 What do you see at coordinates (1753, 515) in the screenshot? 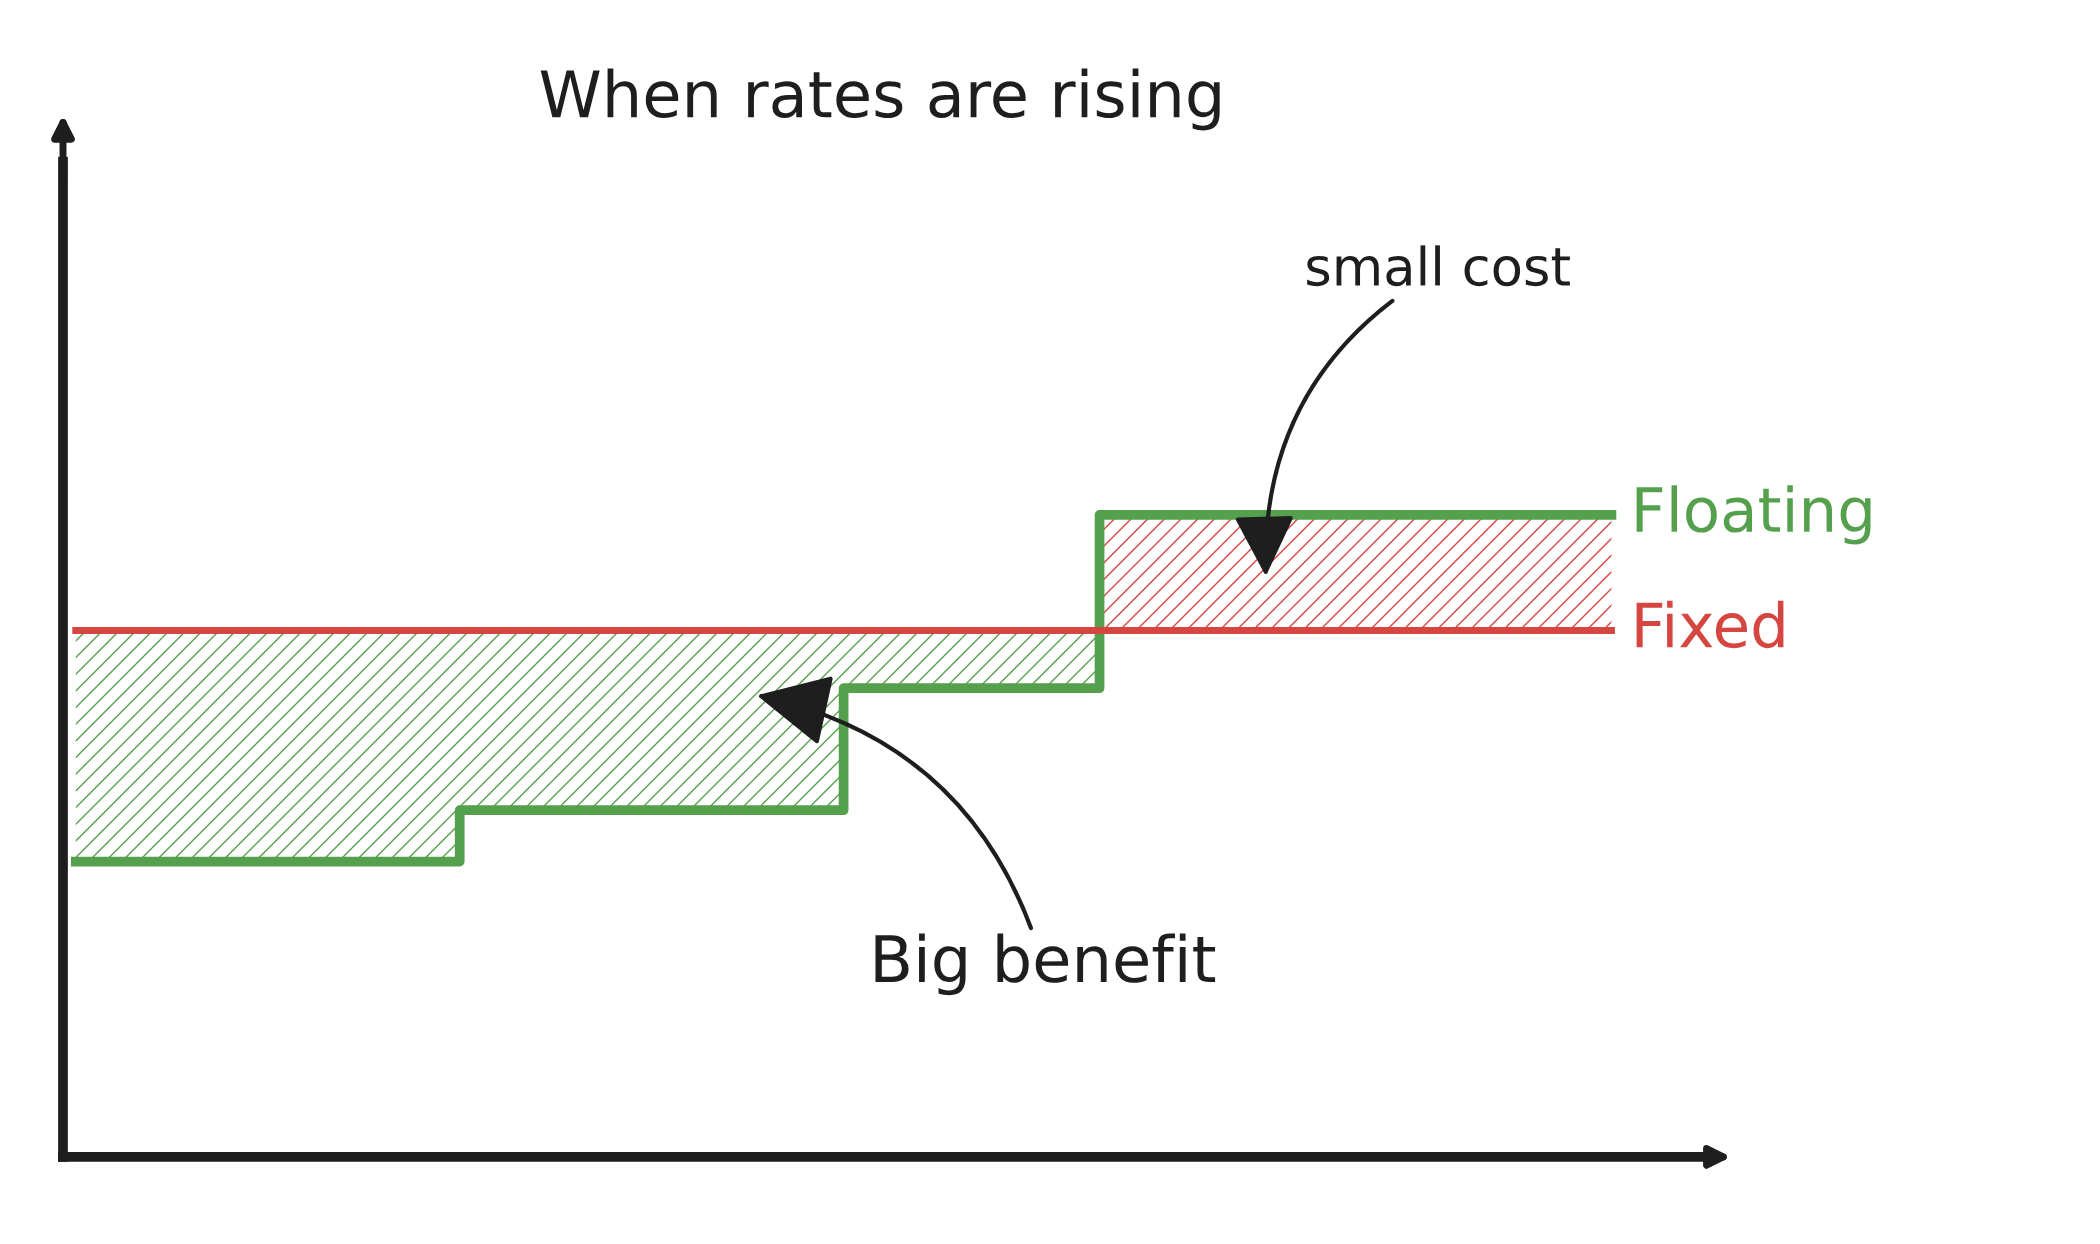
I see `series-label: Floating` at bounding box center [1753, 515].